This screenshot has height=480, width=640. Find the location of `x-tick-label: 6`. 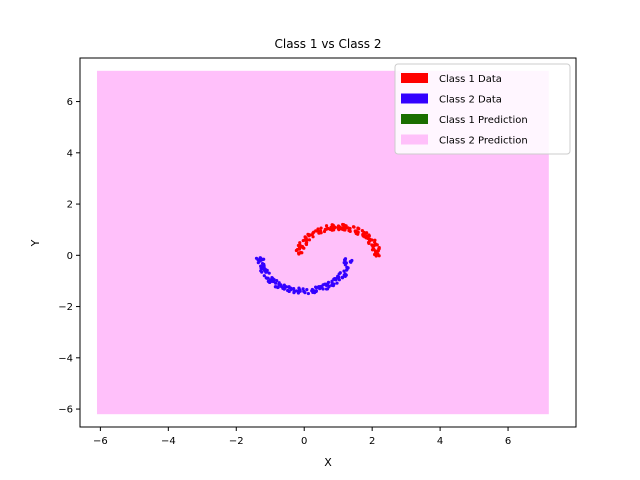

x-tick-label: 6 is located at coordinates (508, 441).